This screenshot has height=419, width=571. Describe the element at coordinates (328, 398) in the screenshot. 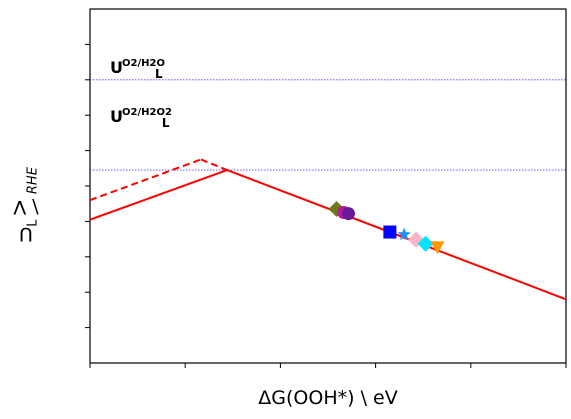

I see `x-axis-label: ΔG(OOH*) \ eV` at that location.